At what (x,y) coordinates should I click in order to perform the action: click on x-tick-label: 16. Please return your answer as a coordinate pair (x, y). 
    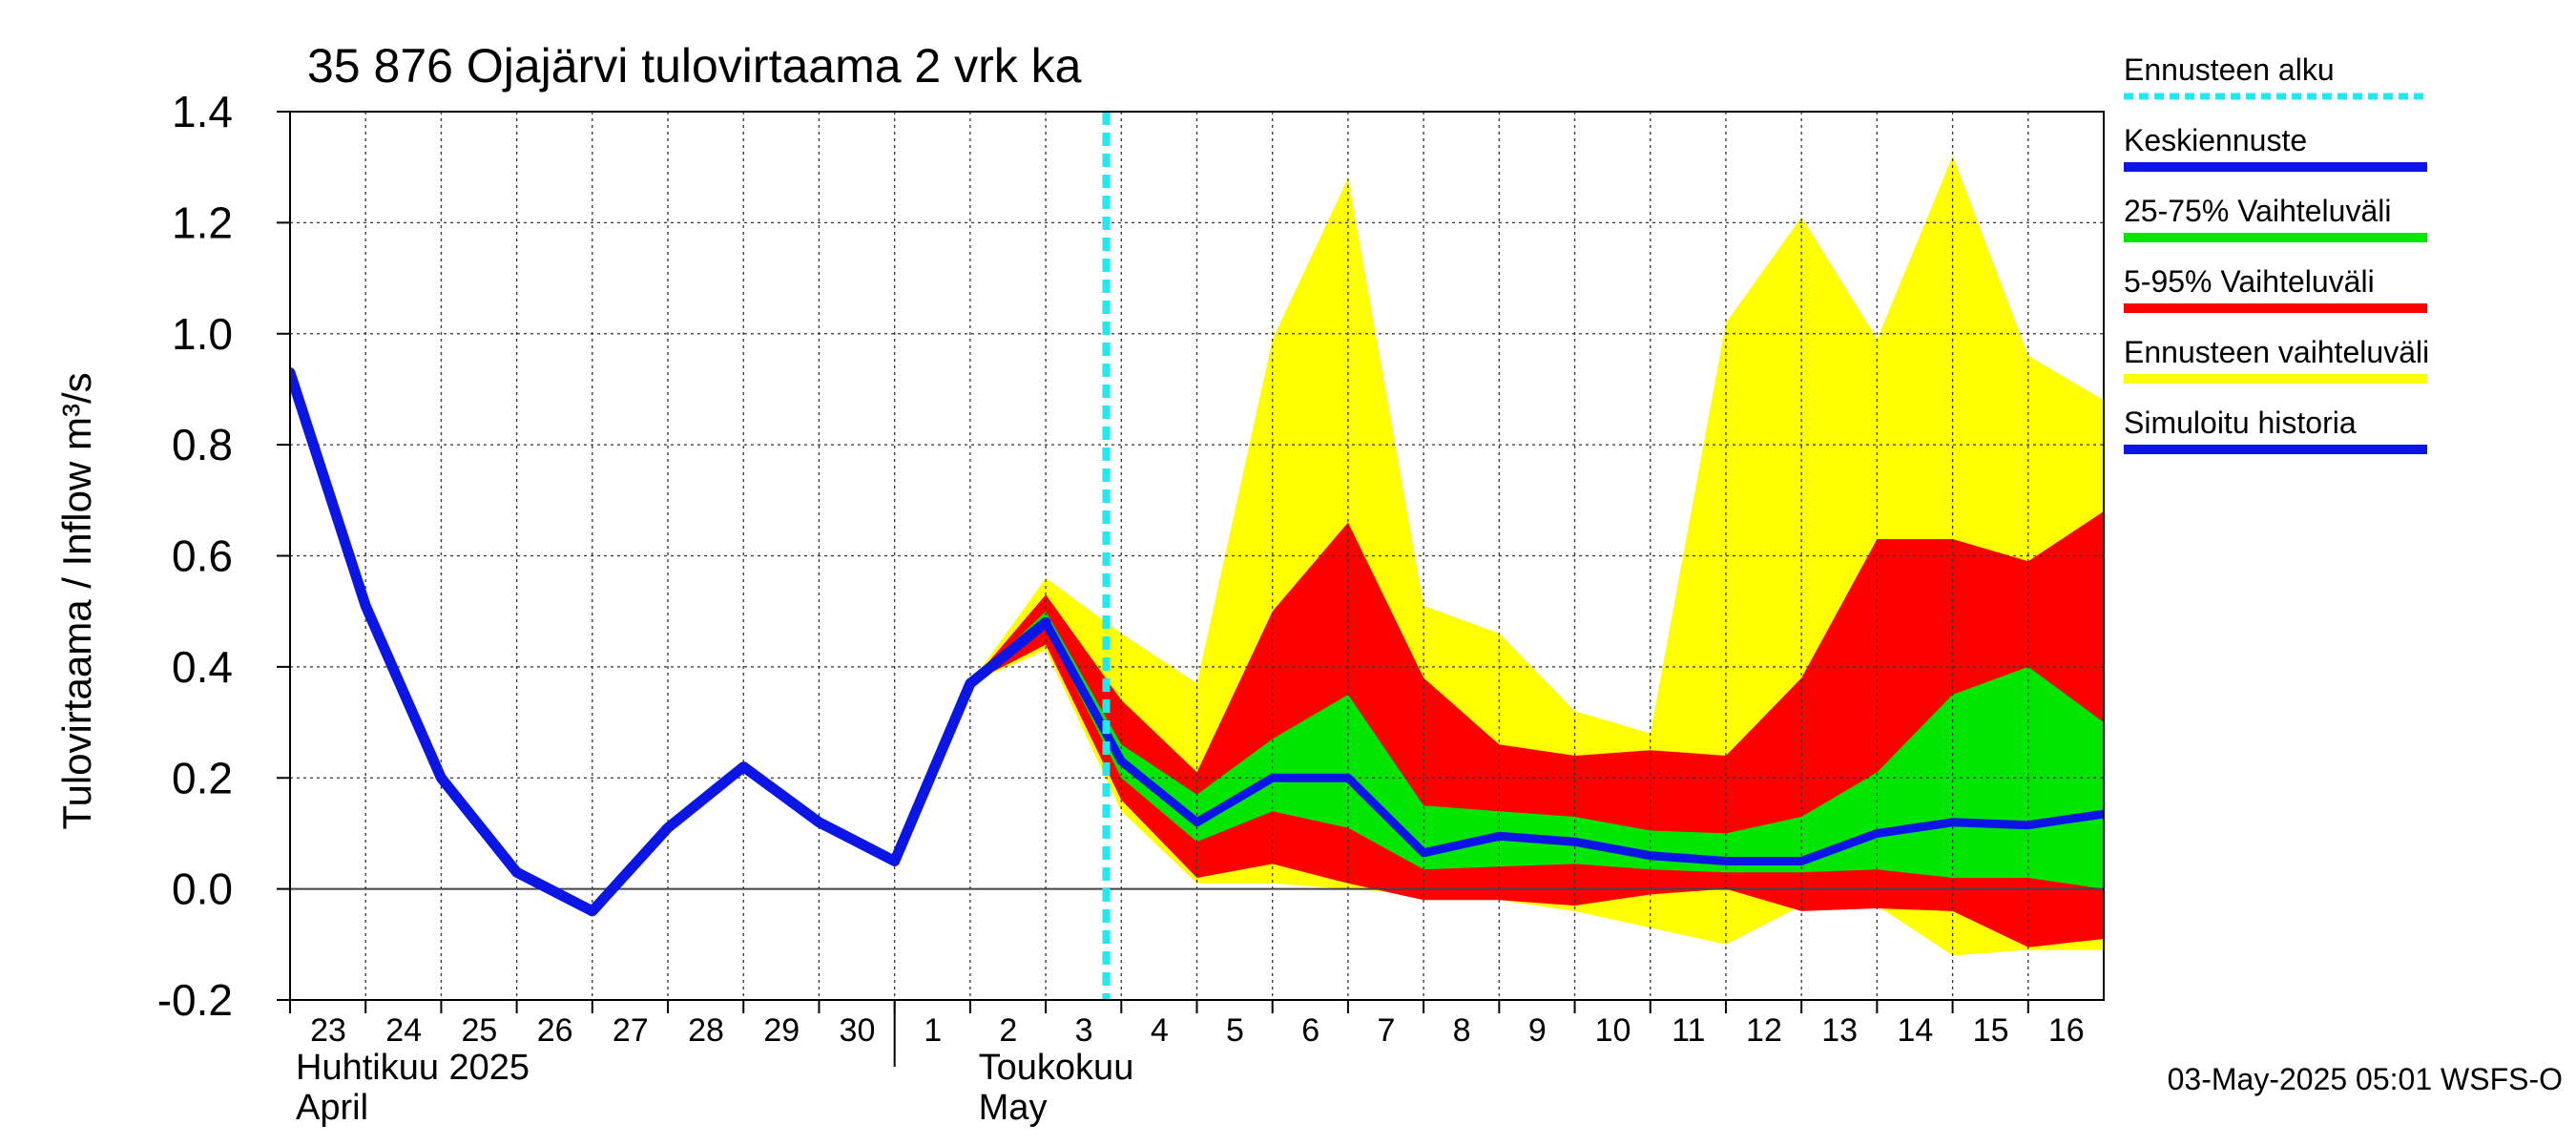
    Looking at the image, I should click on (2066, 1030).